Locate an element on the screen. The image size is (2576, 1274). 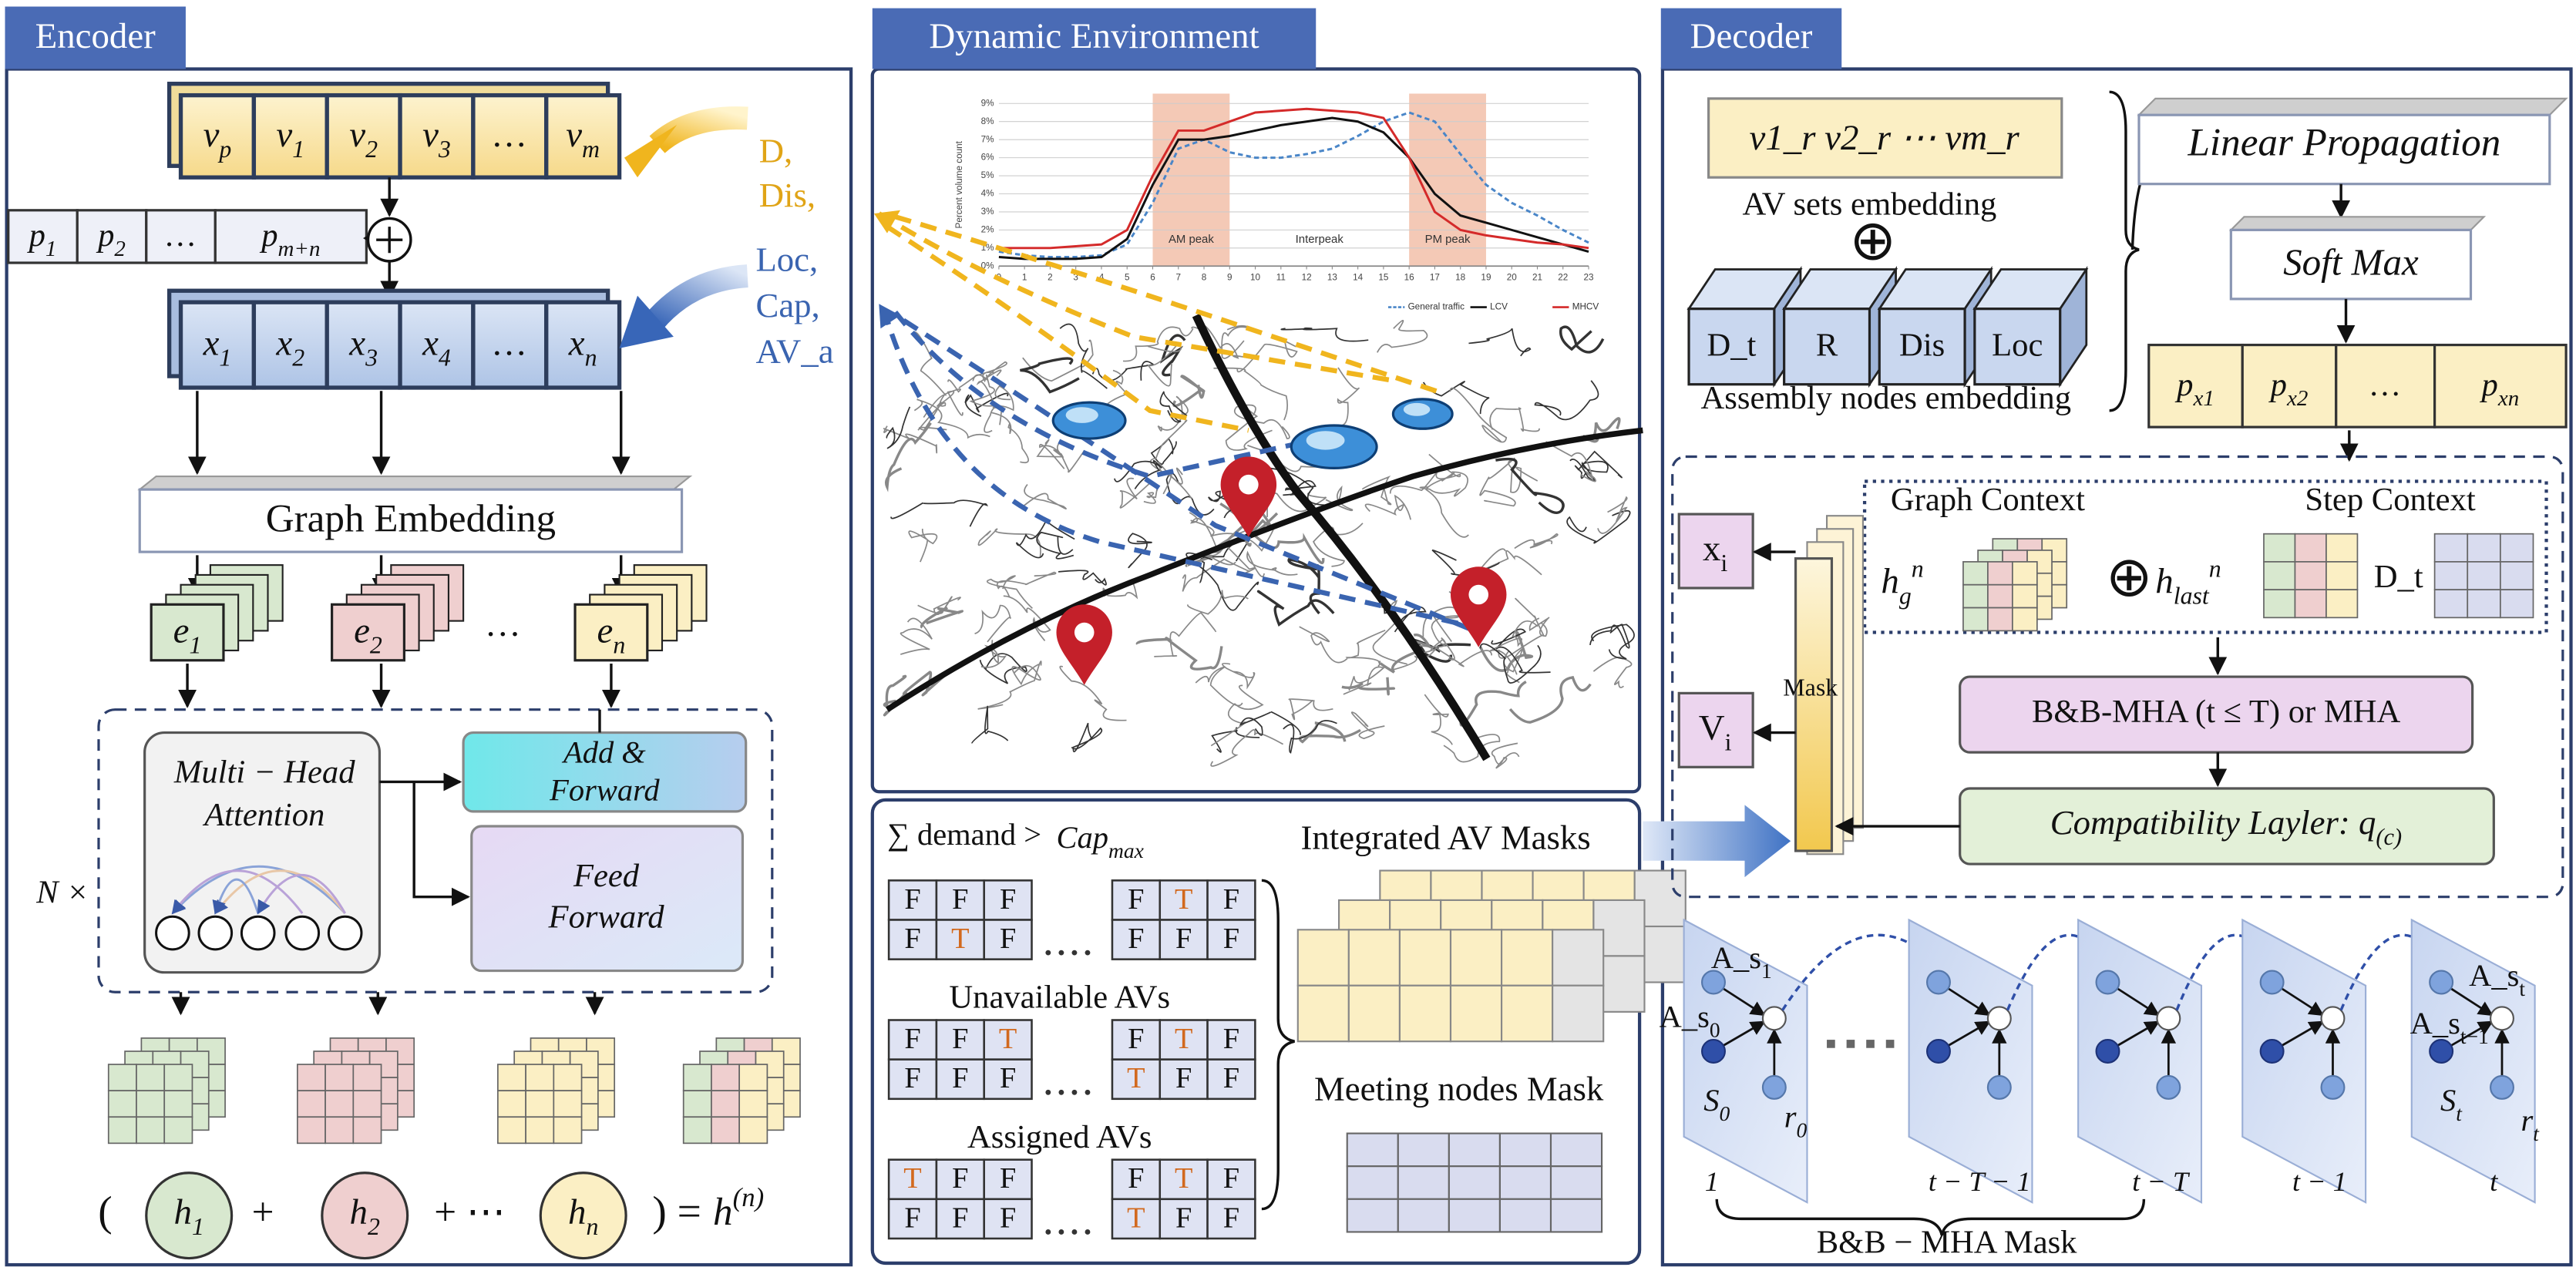
location-pin is located at coordinates (1478, 606).